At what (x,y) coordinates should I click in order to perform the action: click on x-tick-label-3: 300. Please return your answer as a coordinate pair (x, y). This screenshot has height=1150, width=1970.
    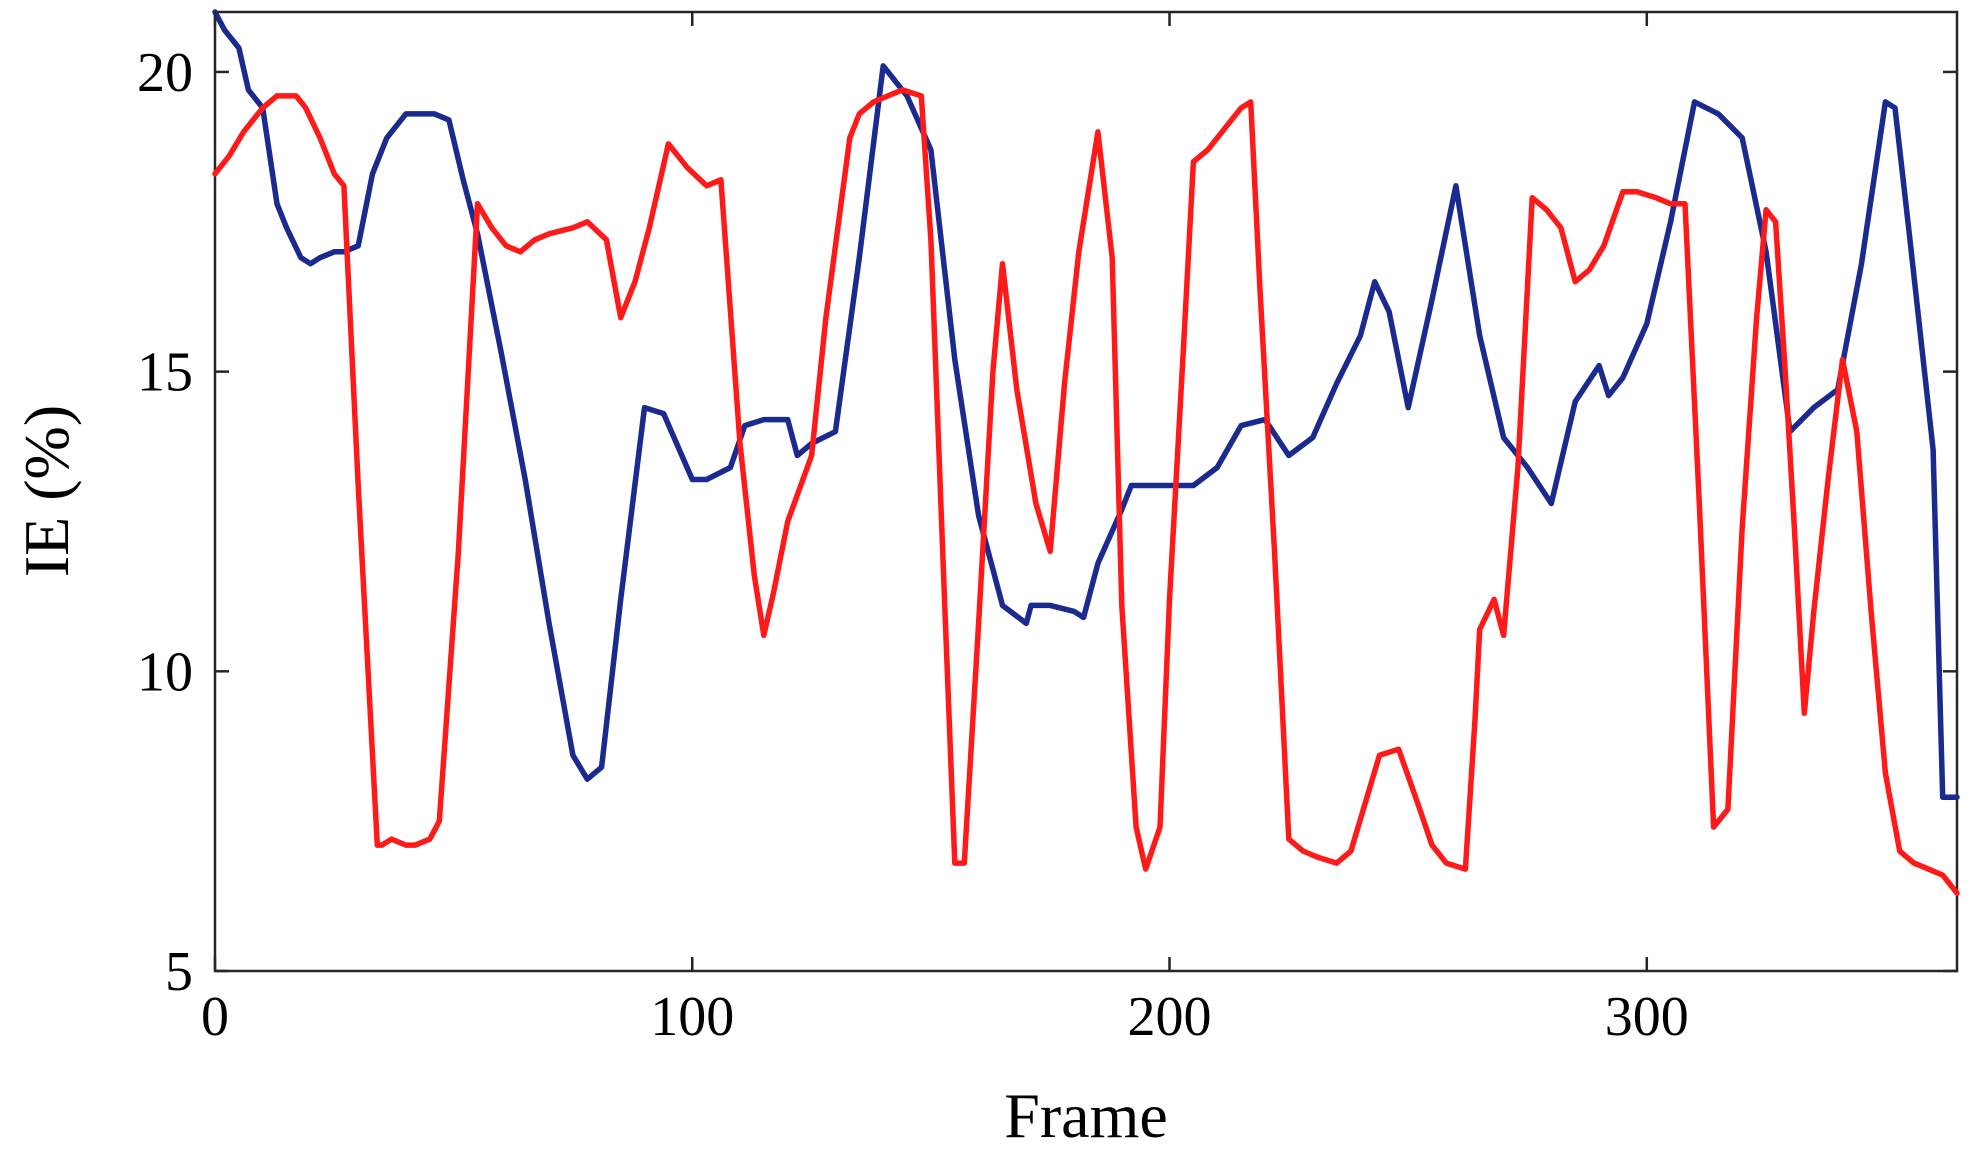
    Looking at the image, I should click on (1647, 1017).